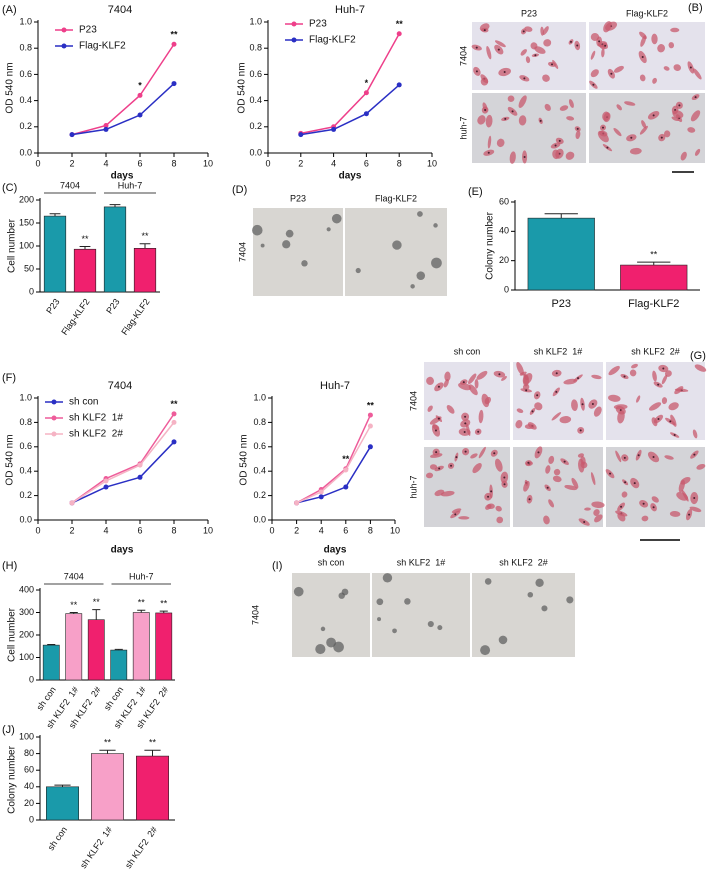 This screenshot has height=880, width=709. Describe the element at coordinates (54, 402) in the screenshot. I see `legend-marker` at that location.